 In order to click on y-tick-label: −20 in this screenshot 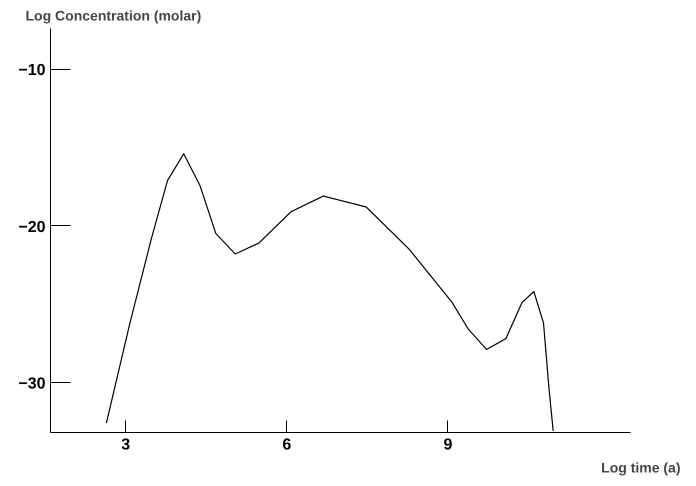, I will do `click(32, 227)`.